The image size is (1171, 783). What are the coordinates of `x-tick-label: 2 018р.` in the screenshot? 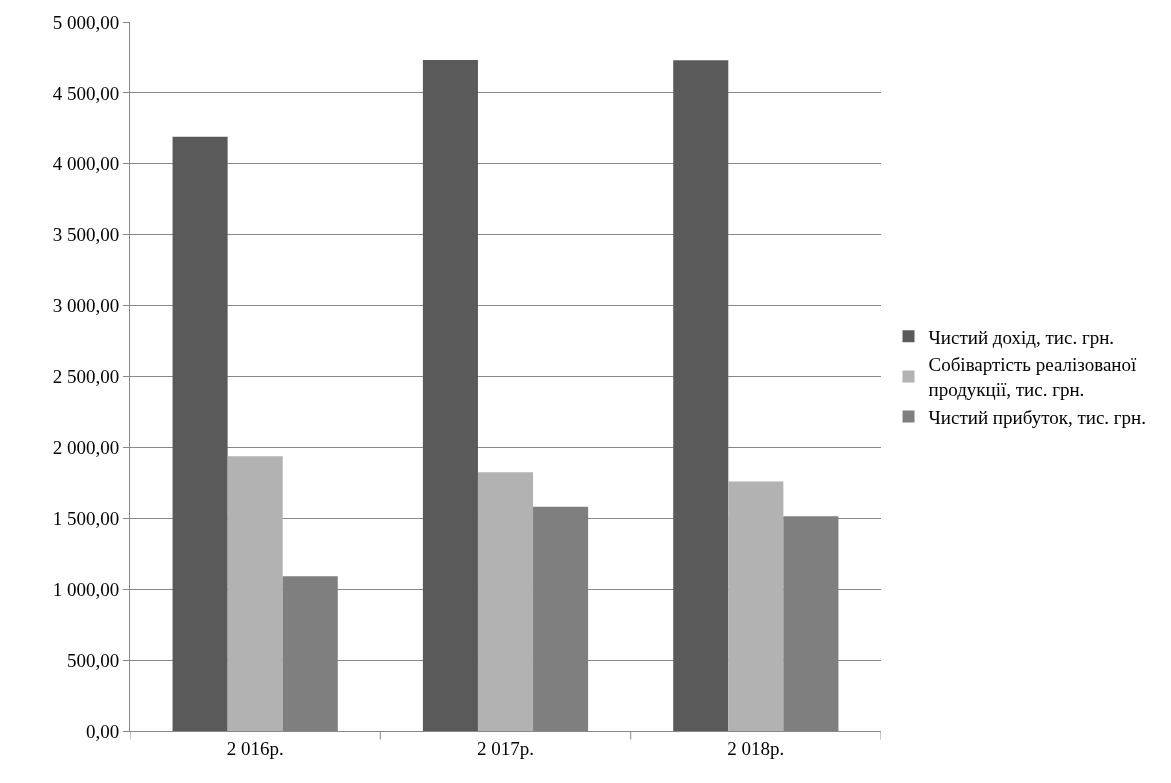 It's located at (756, 748).